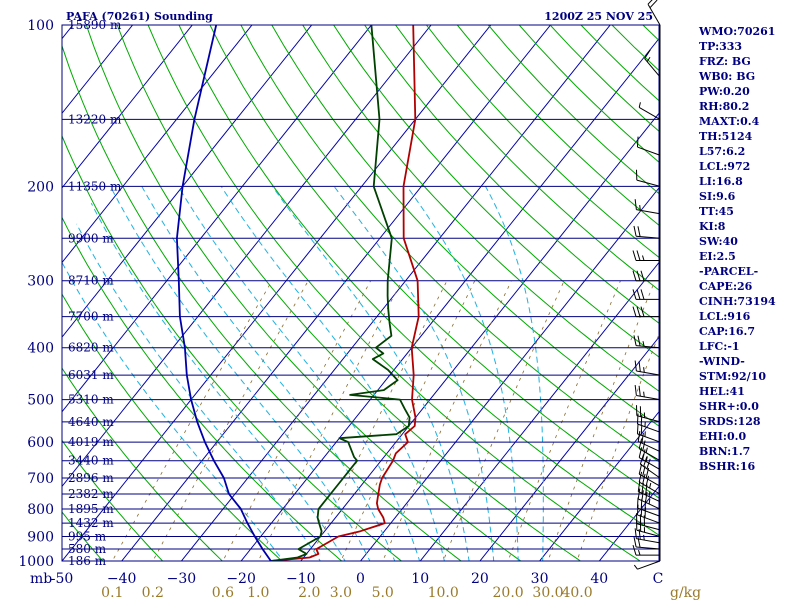 The height and width of the screenshot is (600, 800). I want to click on index-entry: RH:80.2, so click(724, 106).